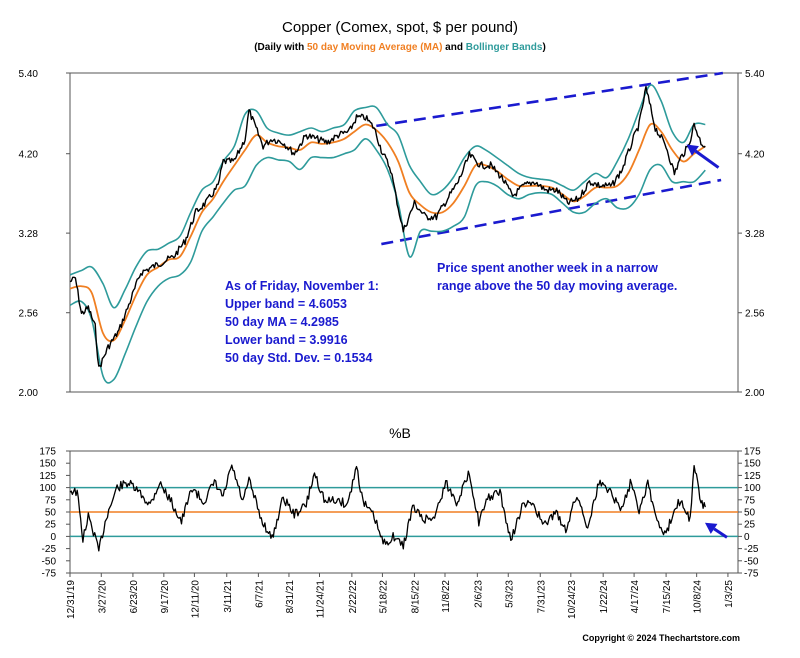 This screenshot has width=800, height=658. I want to click on y-tick-label-right: 3.28, so click(755, 234).